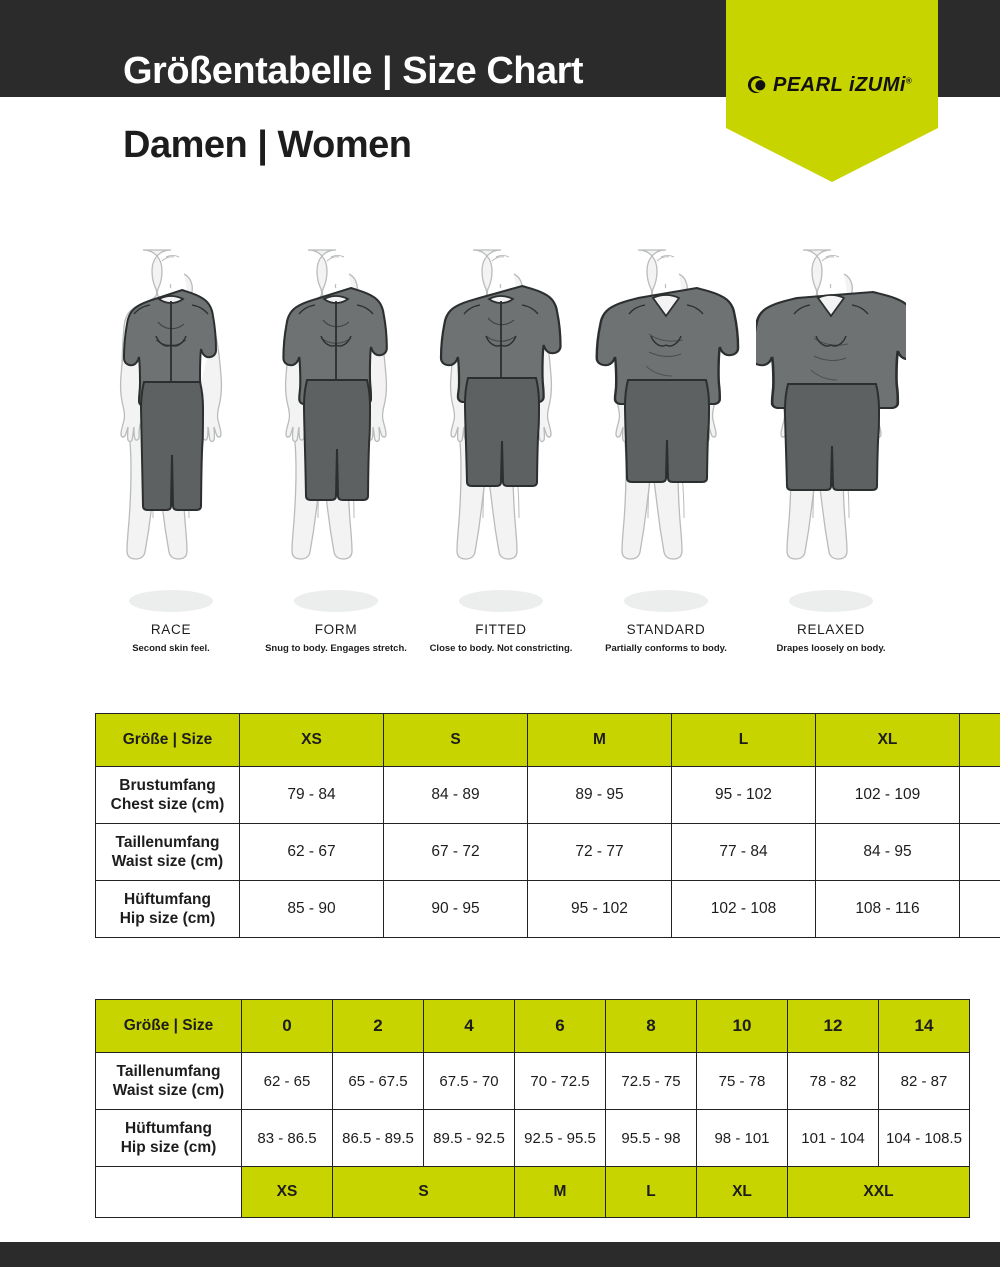 The height and width of the screenshot is (1267, 1000). What do you see at coordinates (311, 795) in the screenshot?
I see `measure-value: 79 - 84` at bounding box center [311, 795].